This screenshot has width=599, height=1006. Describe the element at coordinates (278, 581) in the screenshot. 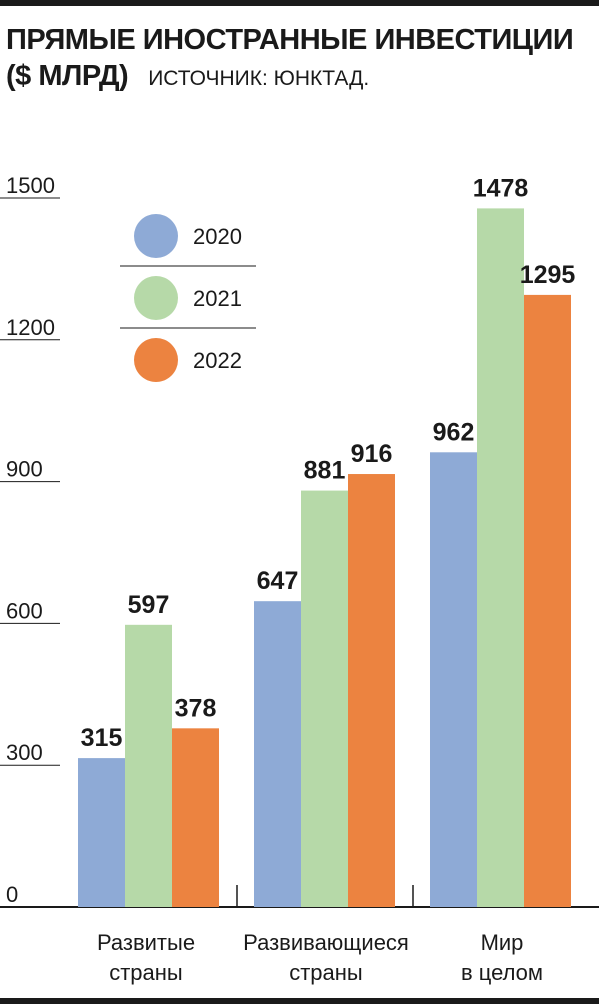

I see `data-label: 647` at that location.